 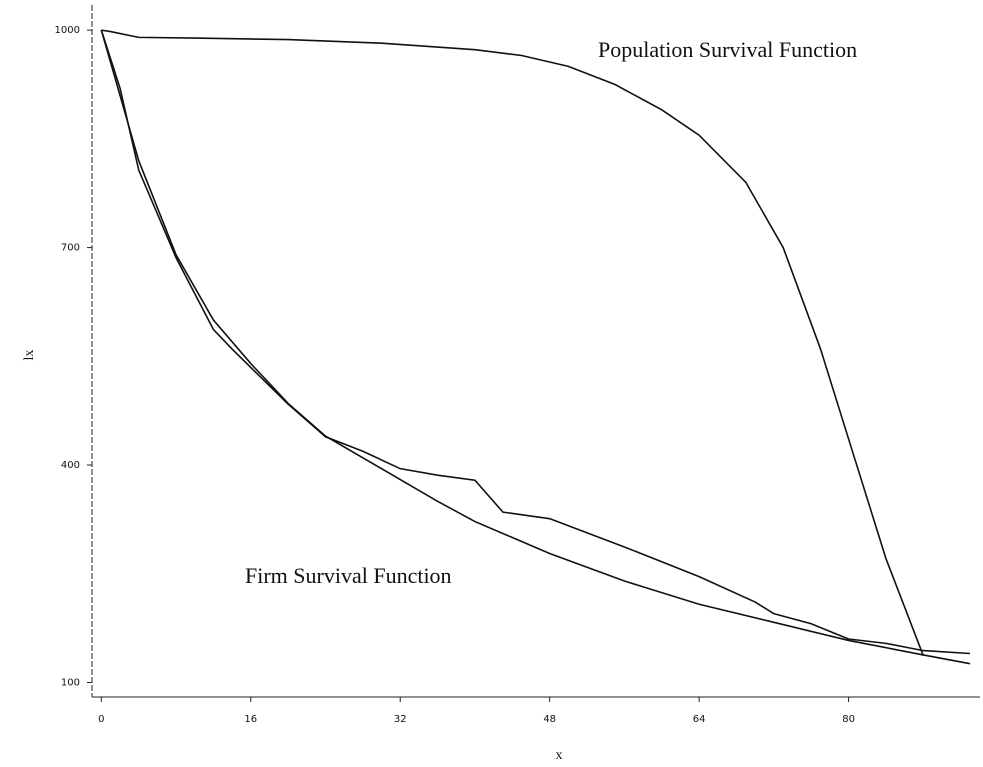 What do you see at coordinates (348, 575) in the screenshot?
I see `annotation: Firm Survival Function` at bounding box center [348, 575].